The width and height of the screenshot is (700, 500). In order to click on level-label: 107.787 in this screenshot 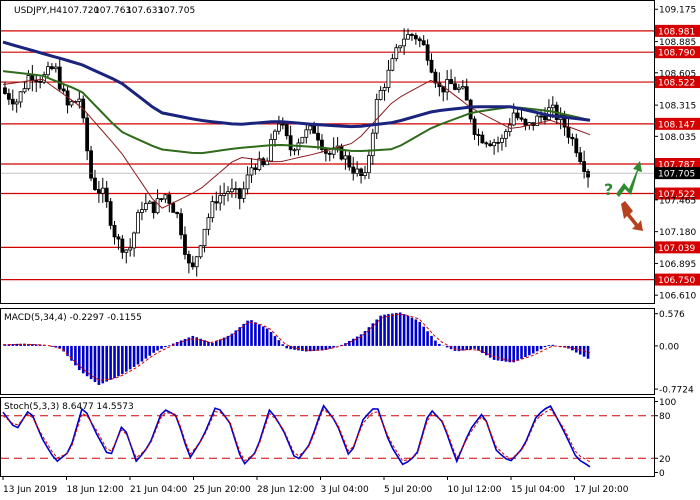, I will do `click(676, 165)`.